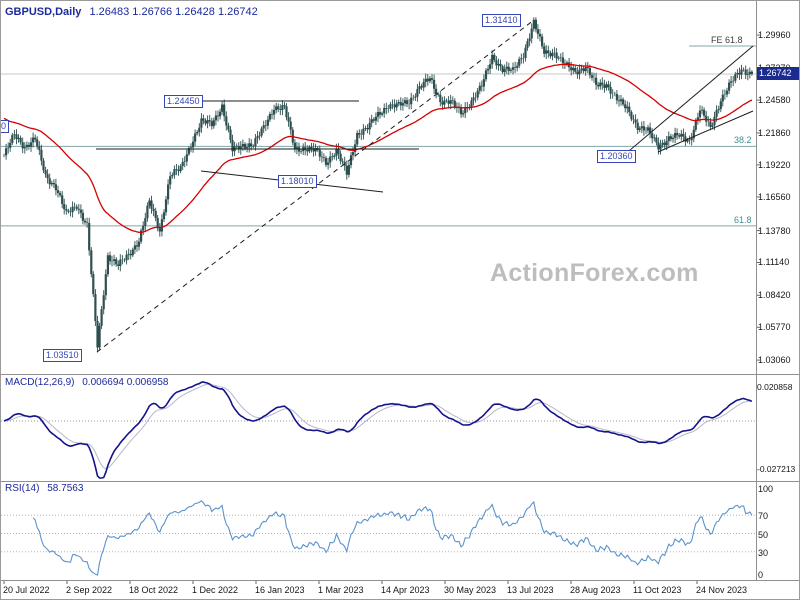 The height and width of the screenshot is (600, 800). What do you see at coordinates (125, 382) in the screenshot?
I see `macd-values: 0.006694 0.006958` at bounding box center [125, 382].